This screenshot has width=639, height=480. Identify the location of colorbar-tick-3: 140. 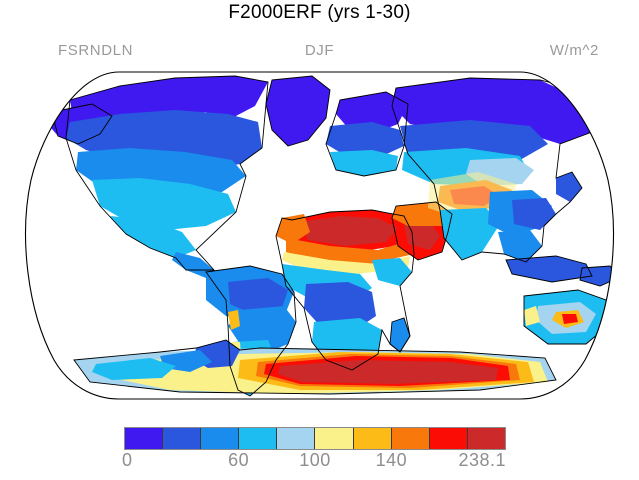
(391, 460).